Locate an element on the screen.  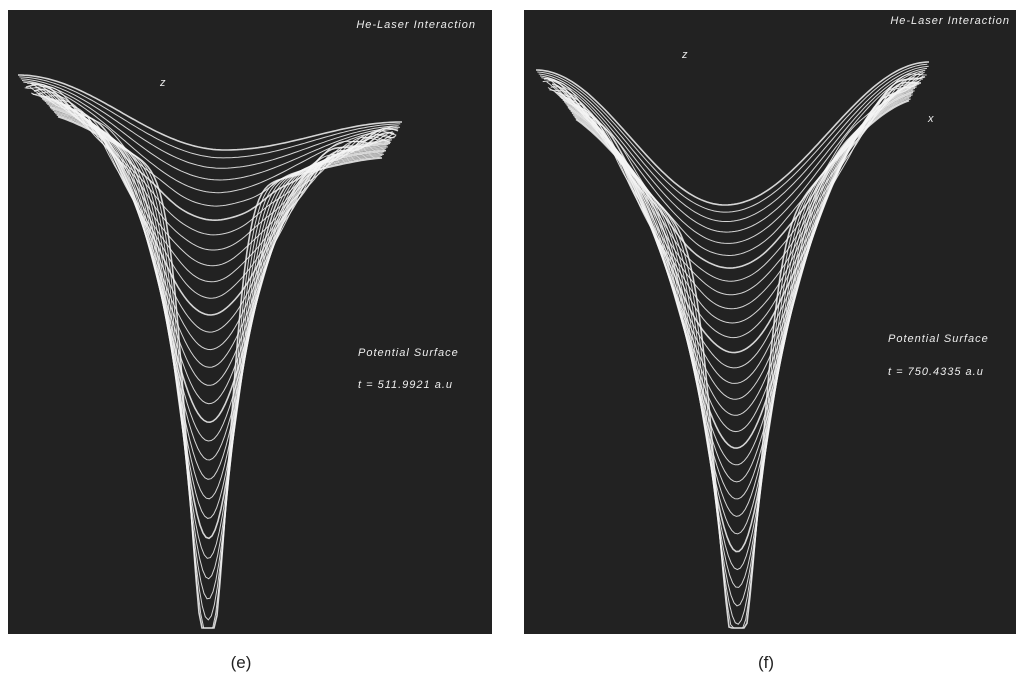
caption: (f) is located at coordinates (766, 662).